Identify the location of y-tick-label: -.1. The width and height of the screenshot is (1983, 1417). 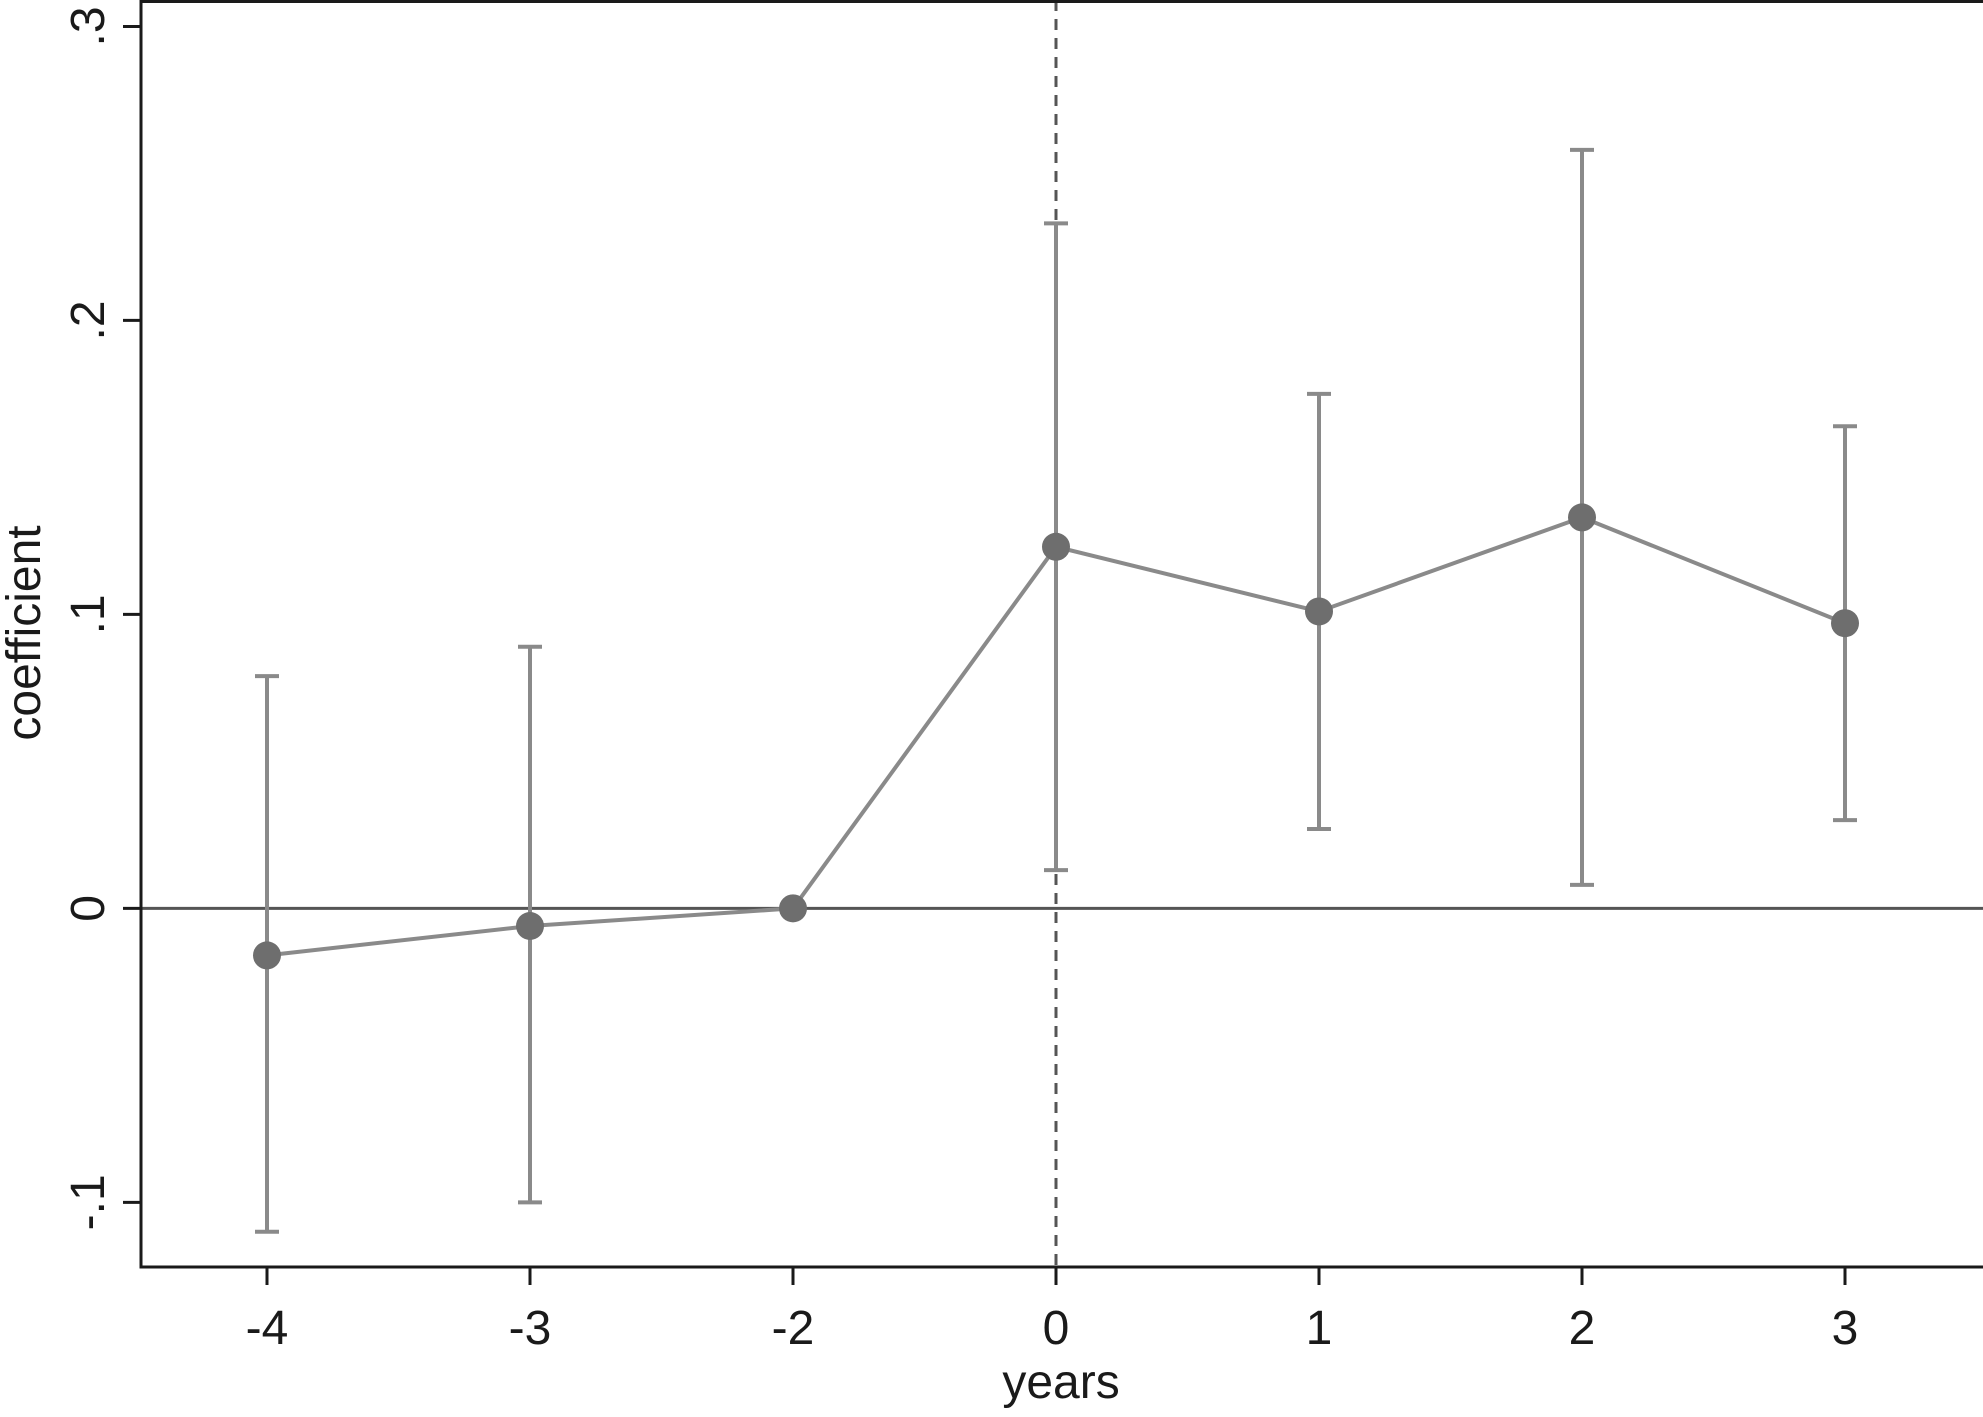
(88, 1202).